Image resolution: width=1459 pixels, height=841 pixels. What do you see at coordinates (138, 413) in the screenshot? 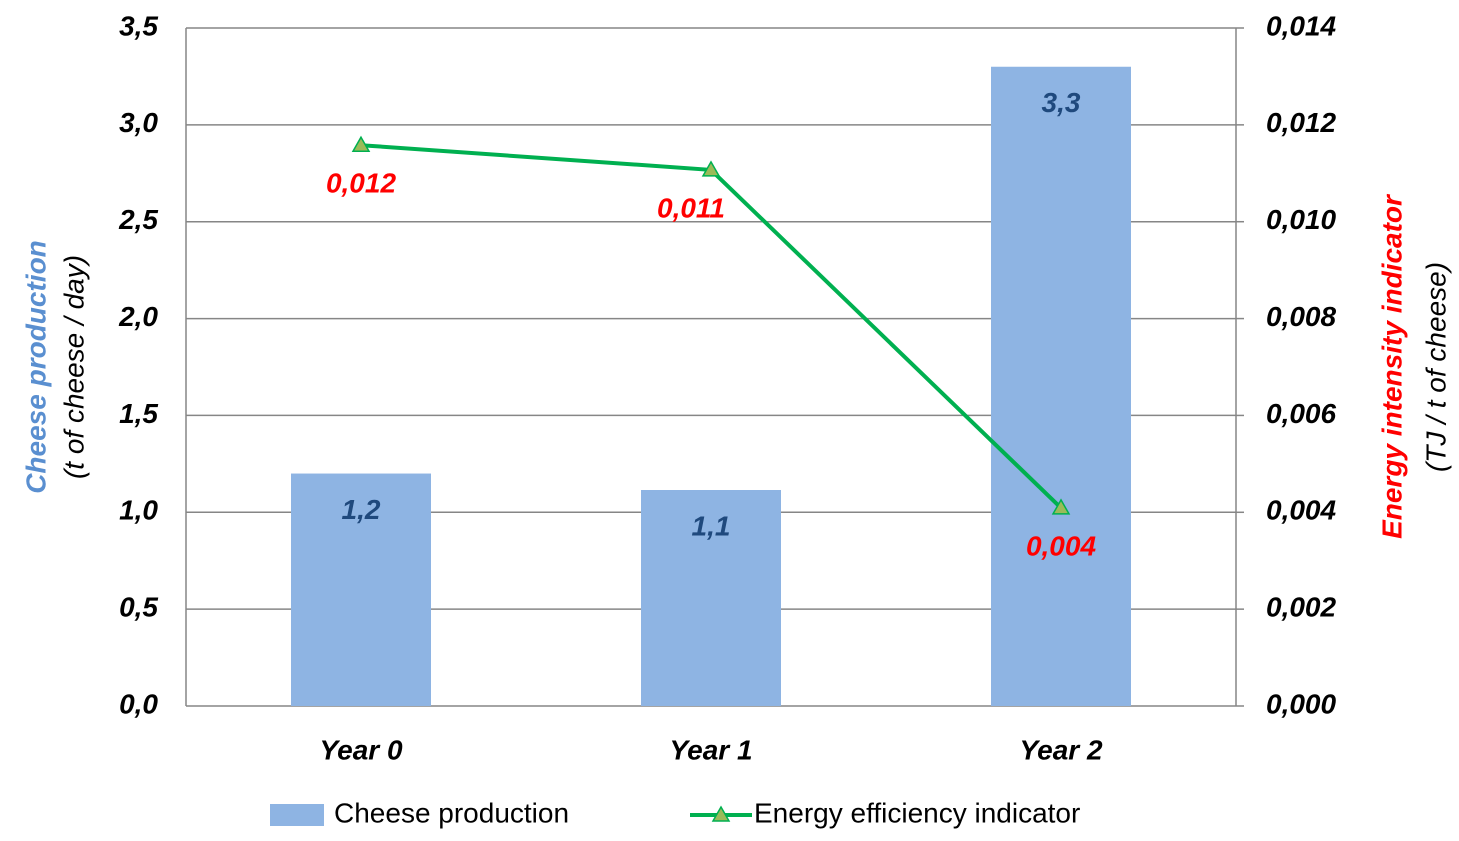
I see `y-tick-label: 1,5` at bounding box center [138, 413].